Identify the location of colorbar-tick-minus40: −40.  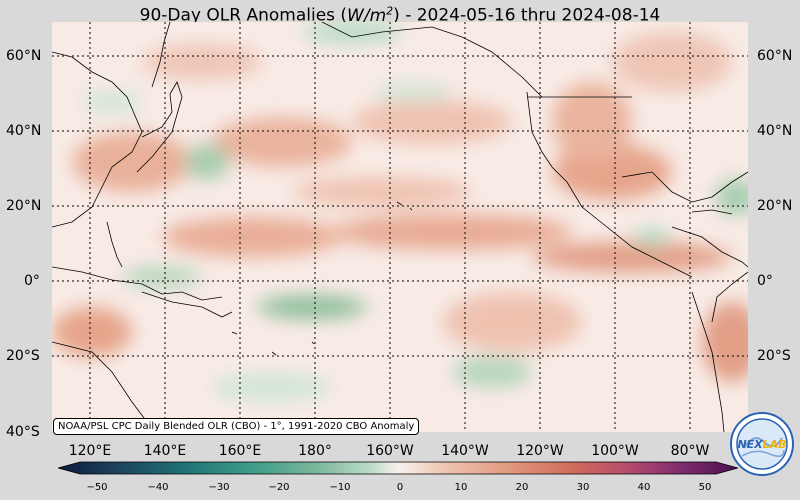
(158, 487).